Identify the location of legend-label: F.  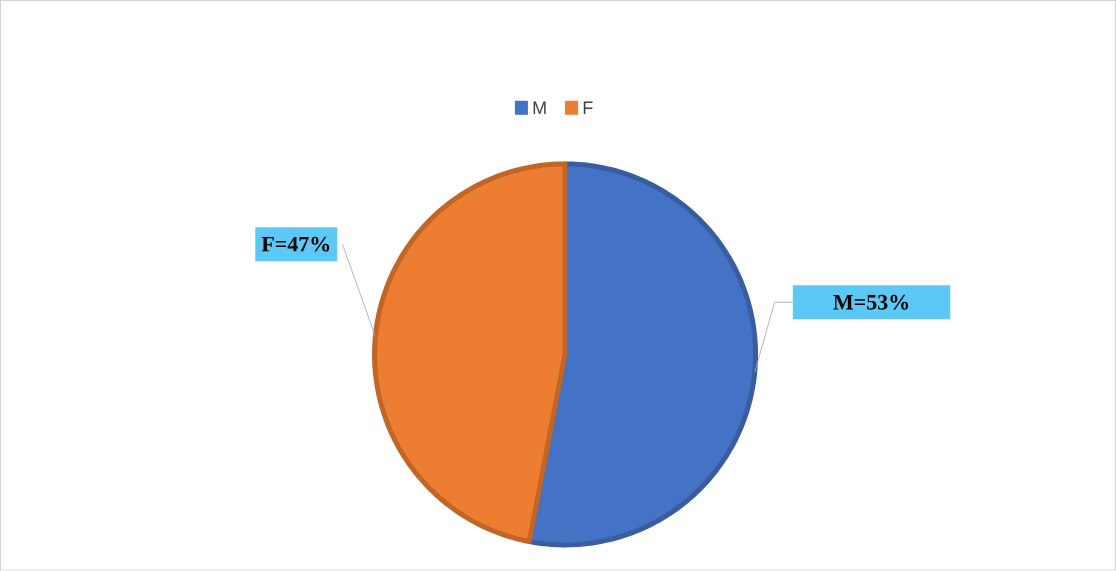
(588, 108).